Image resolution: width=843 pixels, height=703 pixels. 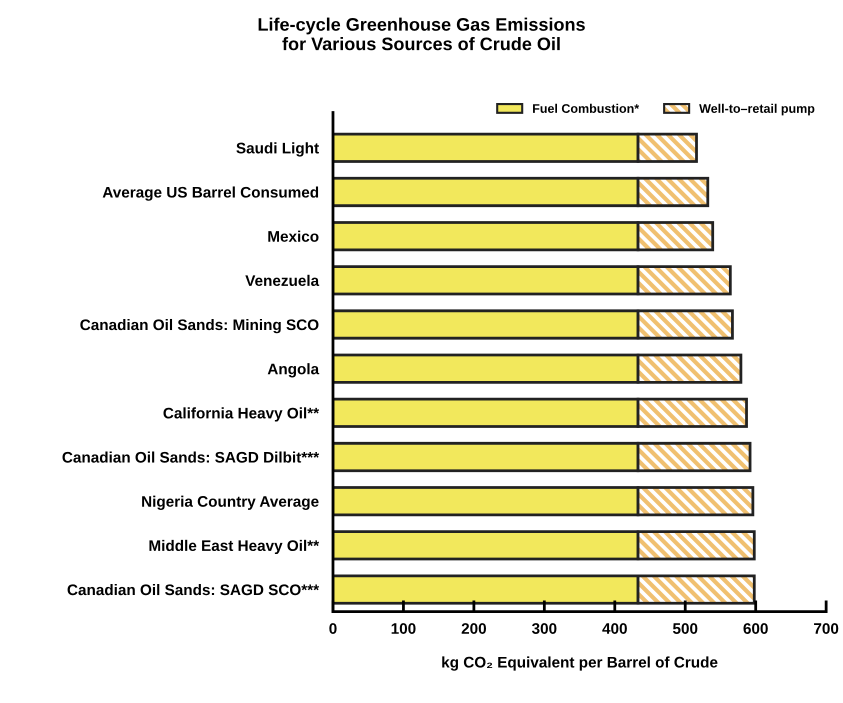 I want to click on y-tick-label: Canadian Oil Sands: Mining SCO, so click(x=199, y=326).